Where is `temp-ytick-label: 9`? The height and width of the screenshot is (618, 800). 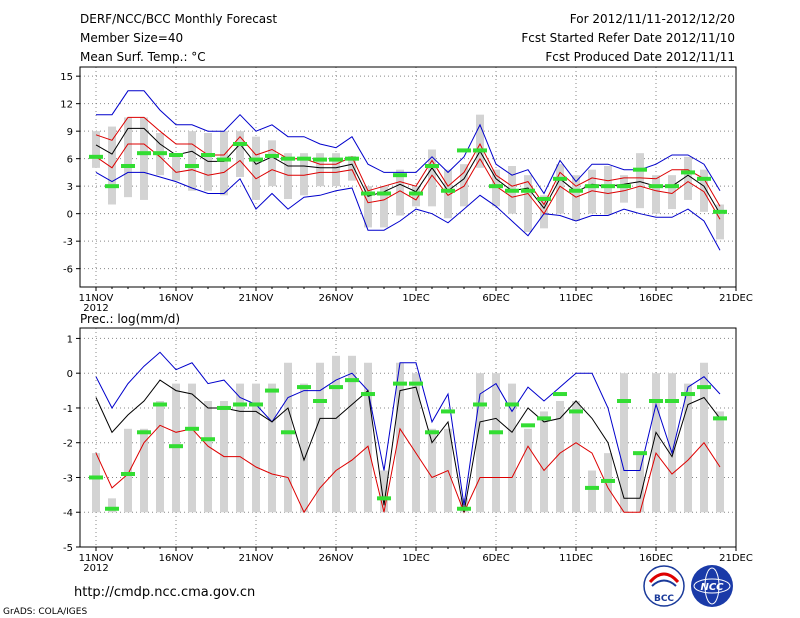 temp-ytick-label: 9 is located at coordinates (70, 132).